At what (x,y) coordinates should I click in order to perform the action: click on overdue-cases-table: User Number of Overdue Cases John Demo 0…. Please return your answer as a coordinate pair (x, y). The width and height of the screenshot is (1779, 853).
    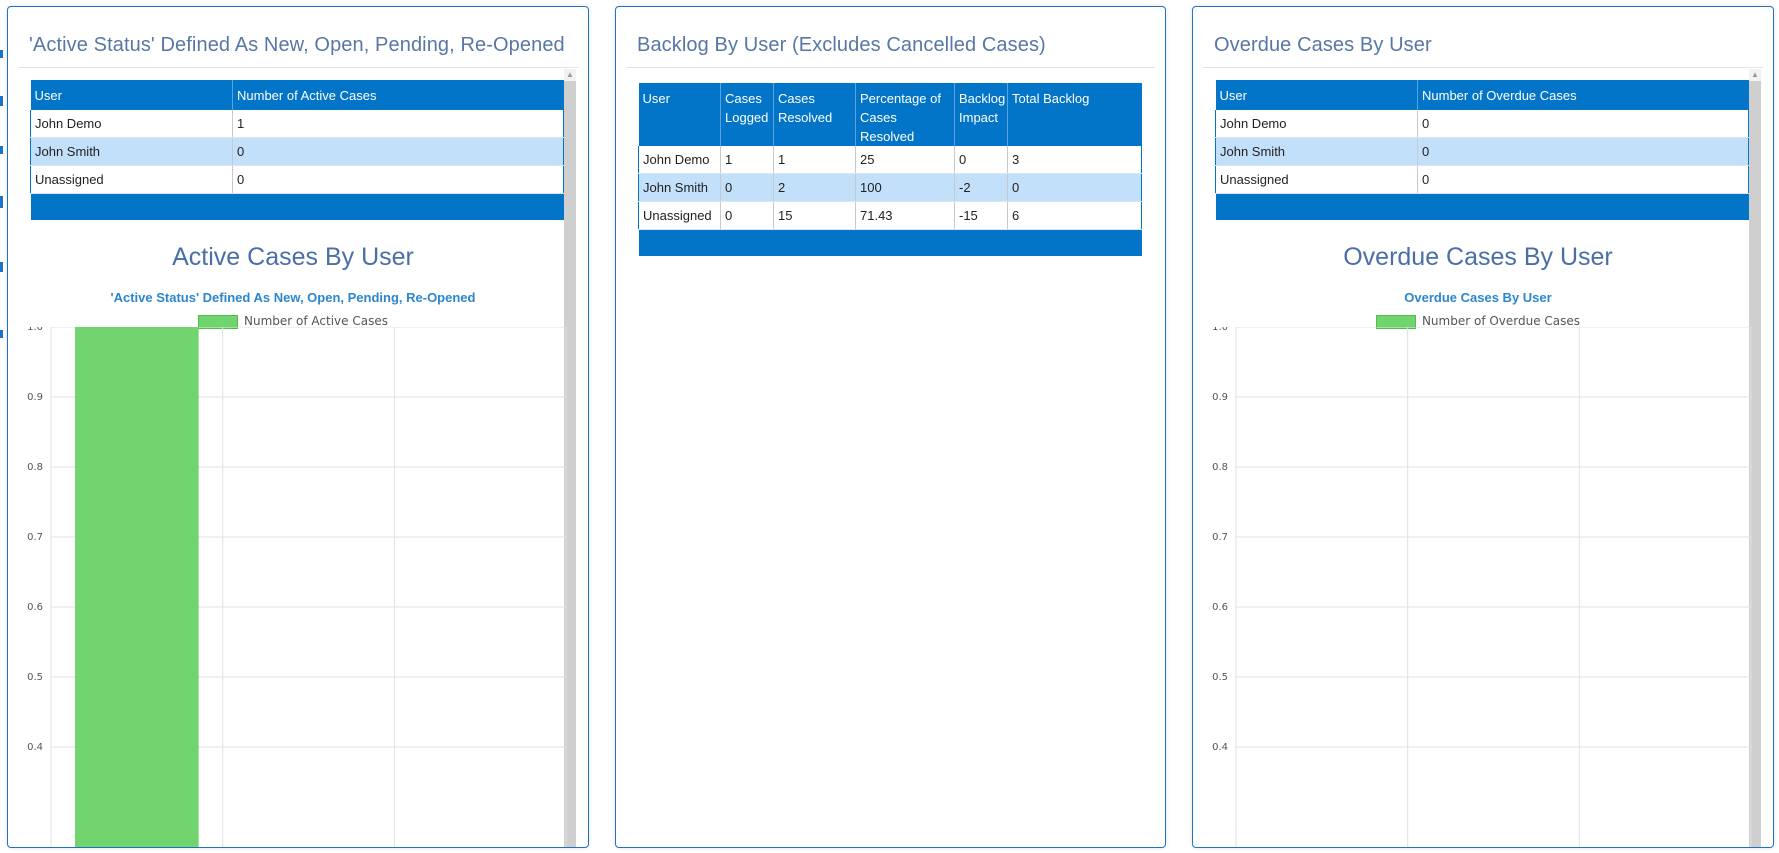
    Looking at the image, I should click on (1482, 150).